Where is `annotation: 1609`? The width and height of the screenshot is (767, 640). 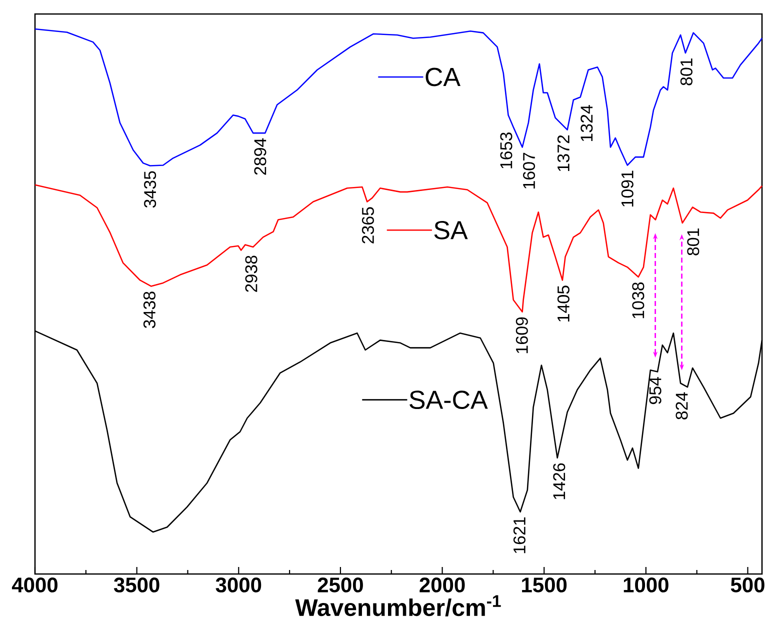 annotation: 1609 is located at coordinates (522, 335).